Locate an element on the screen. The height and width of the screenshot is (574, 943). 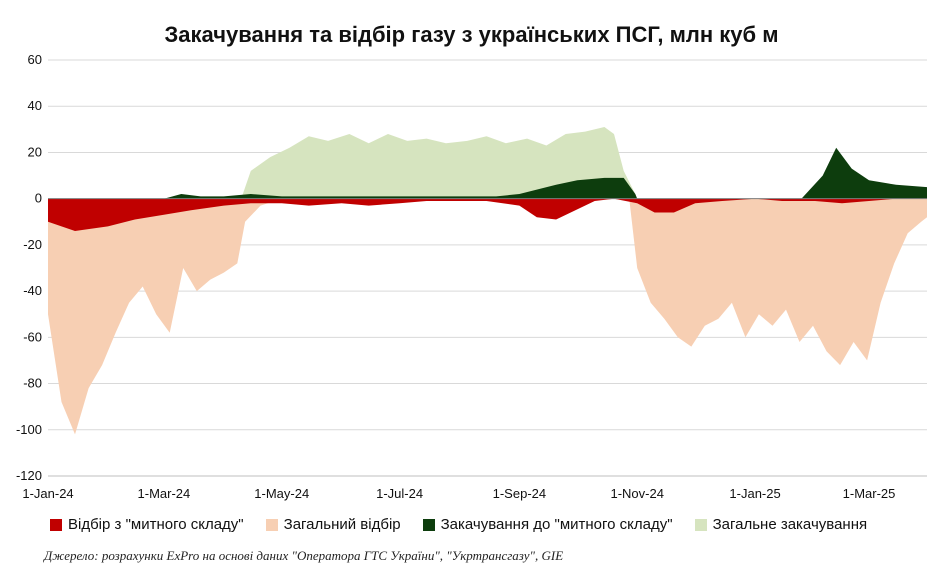
legend-item-customs-injection: Закачування до "митного складу" is located at coordinates (547, 524).